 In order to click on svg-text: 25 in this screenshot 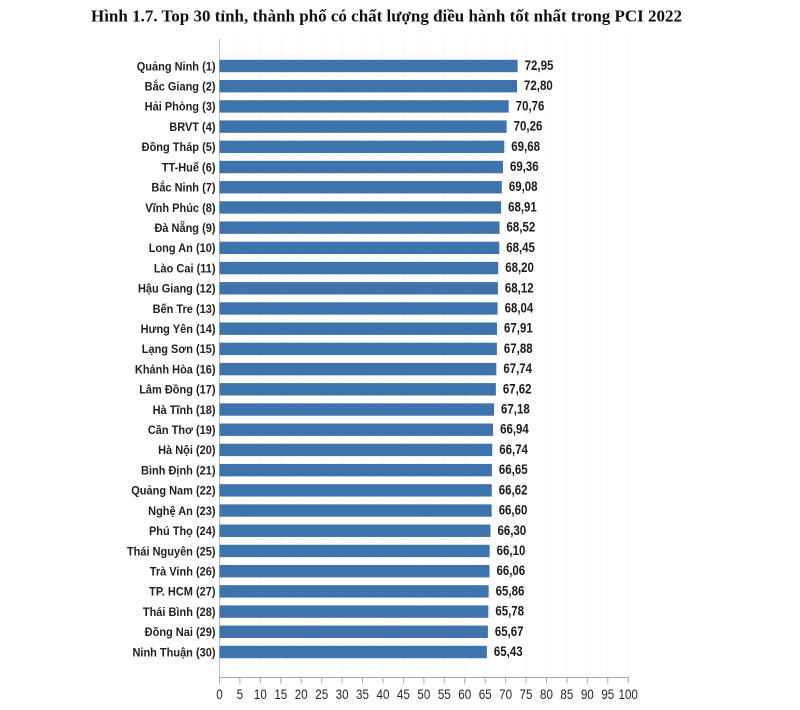, I will do `click(321, 694)`.